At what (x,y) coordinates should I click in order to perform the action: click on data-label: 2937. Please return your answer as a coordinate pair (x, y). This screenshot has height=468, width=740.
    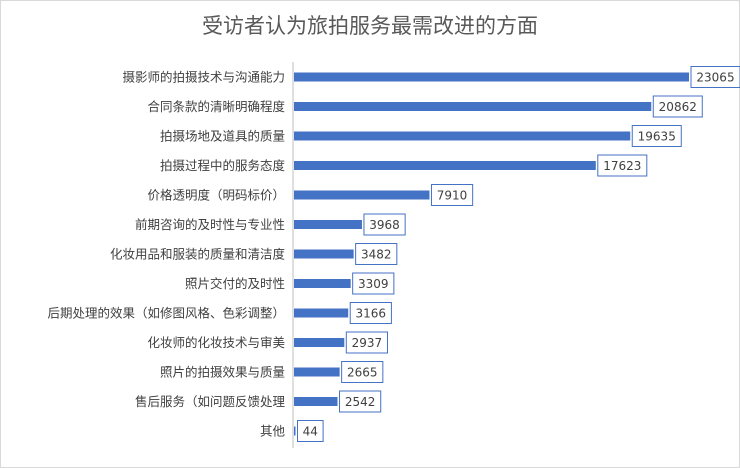
    Looking at the image, I should click on (367, 343).